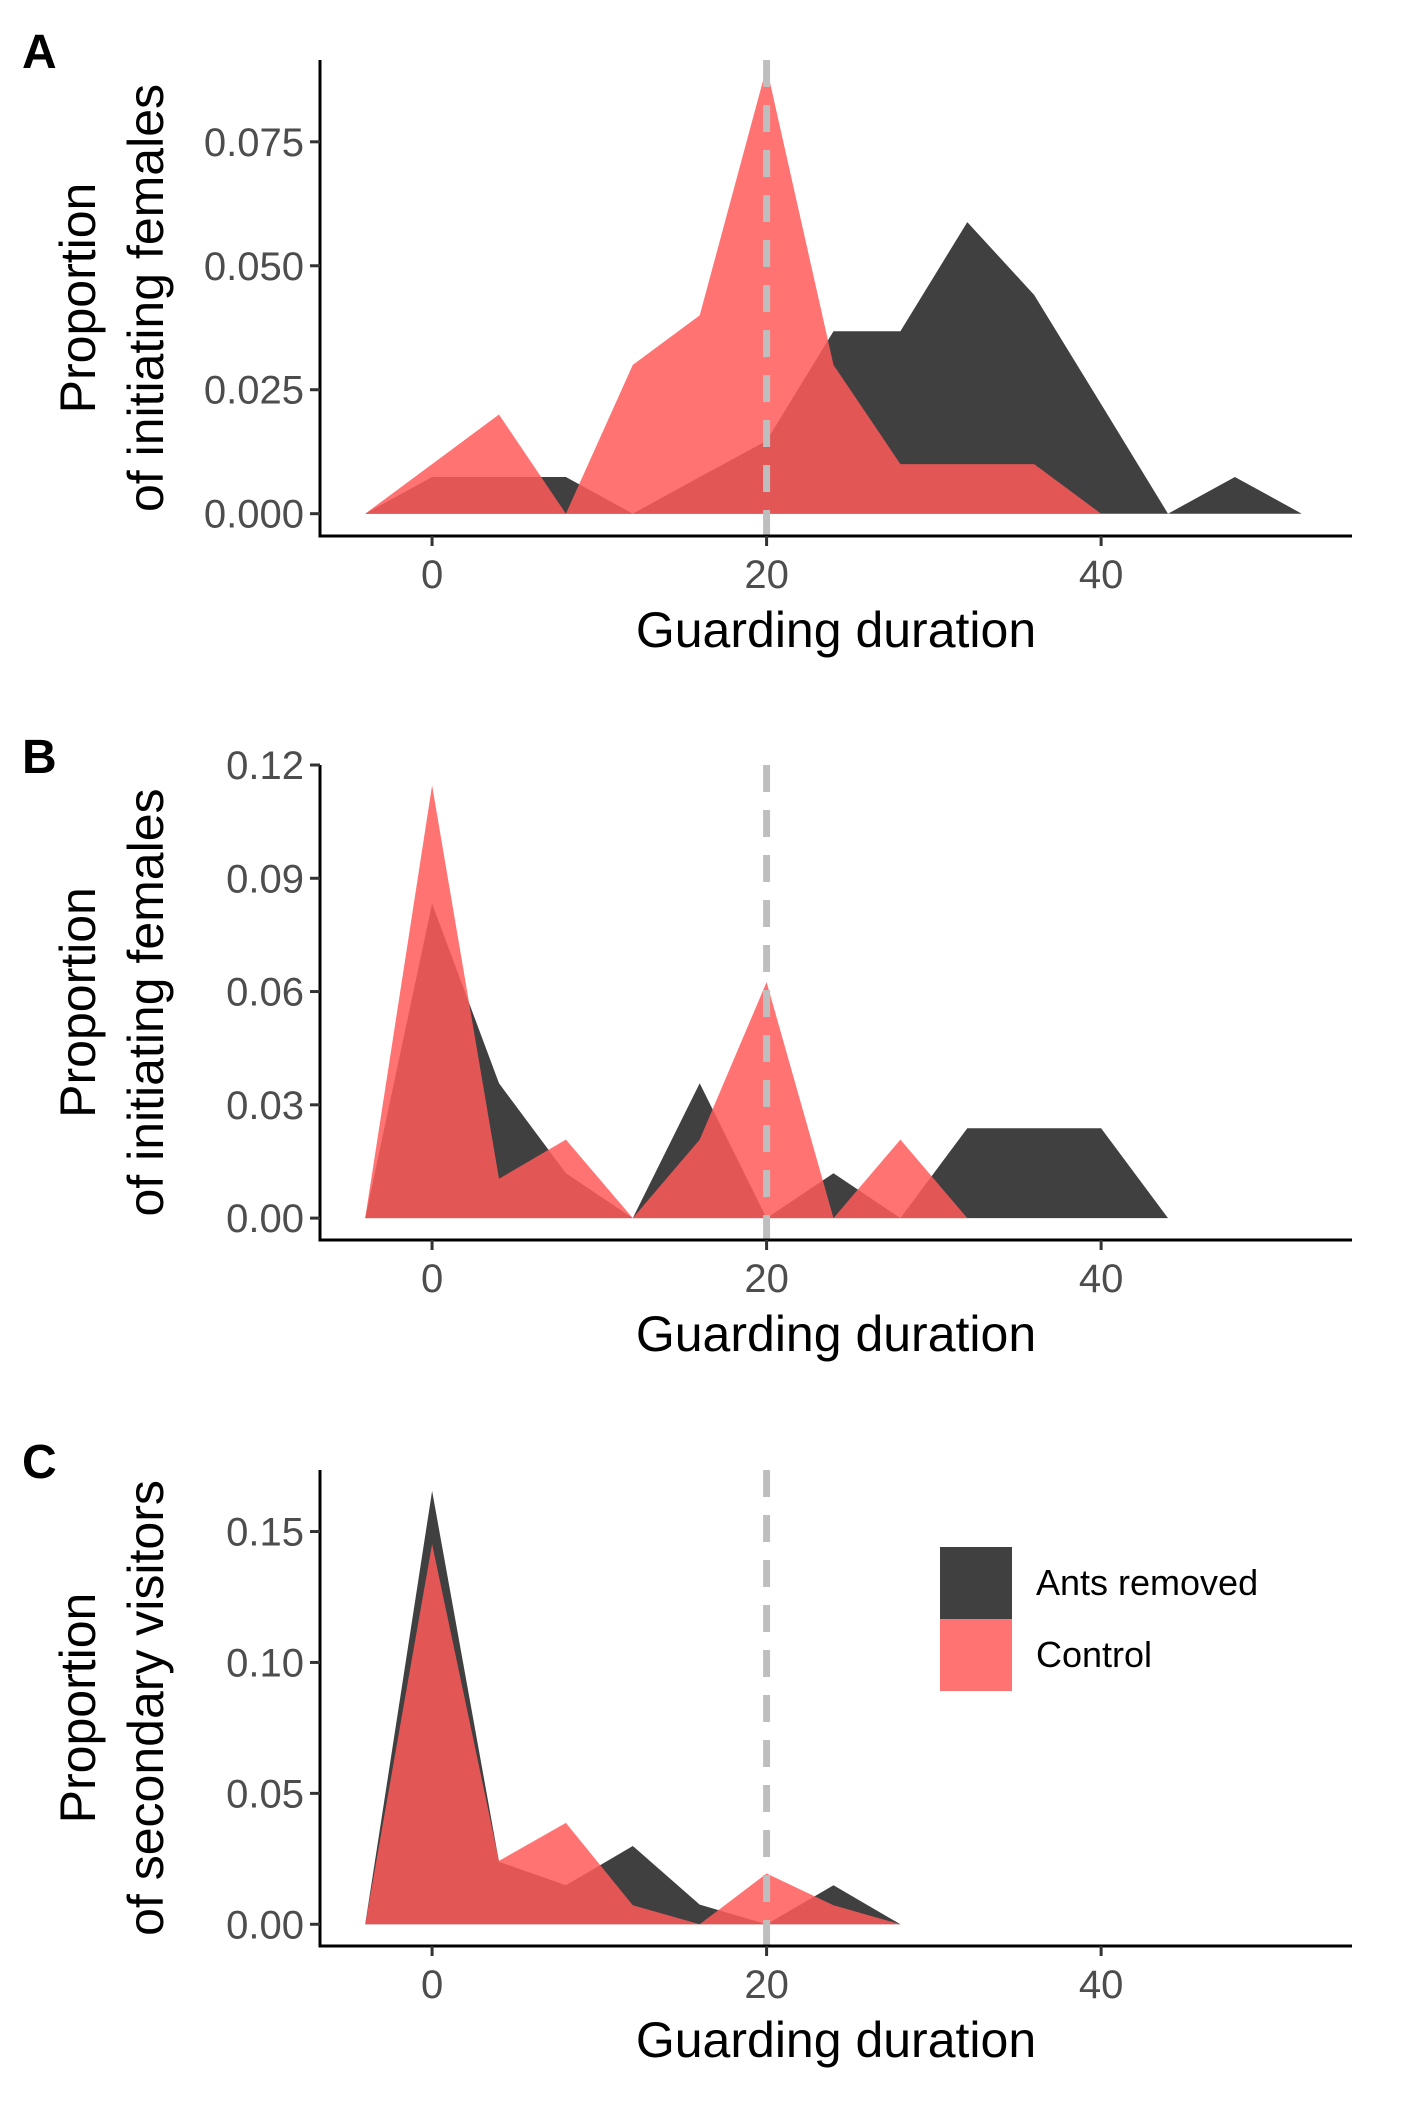  Describe the element at coordinates (254, 267) in the screenshot. I see `y-tick-label: 0.050` at that location.